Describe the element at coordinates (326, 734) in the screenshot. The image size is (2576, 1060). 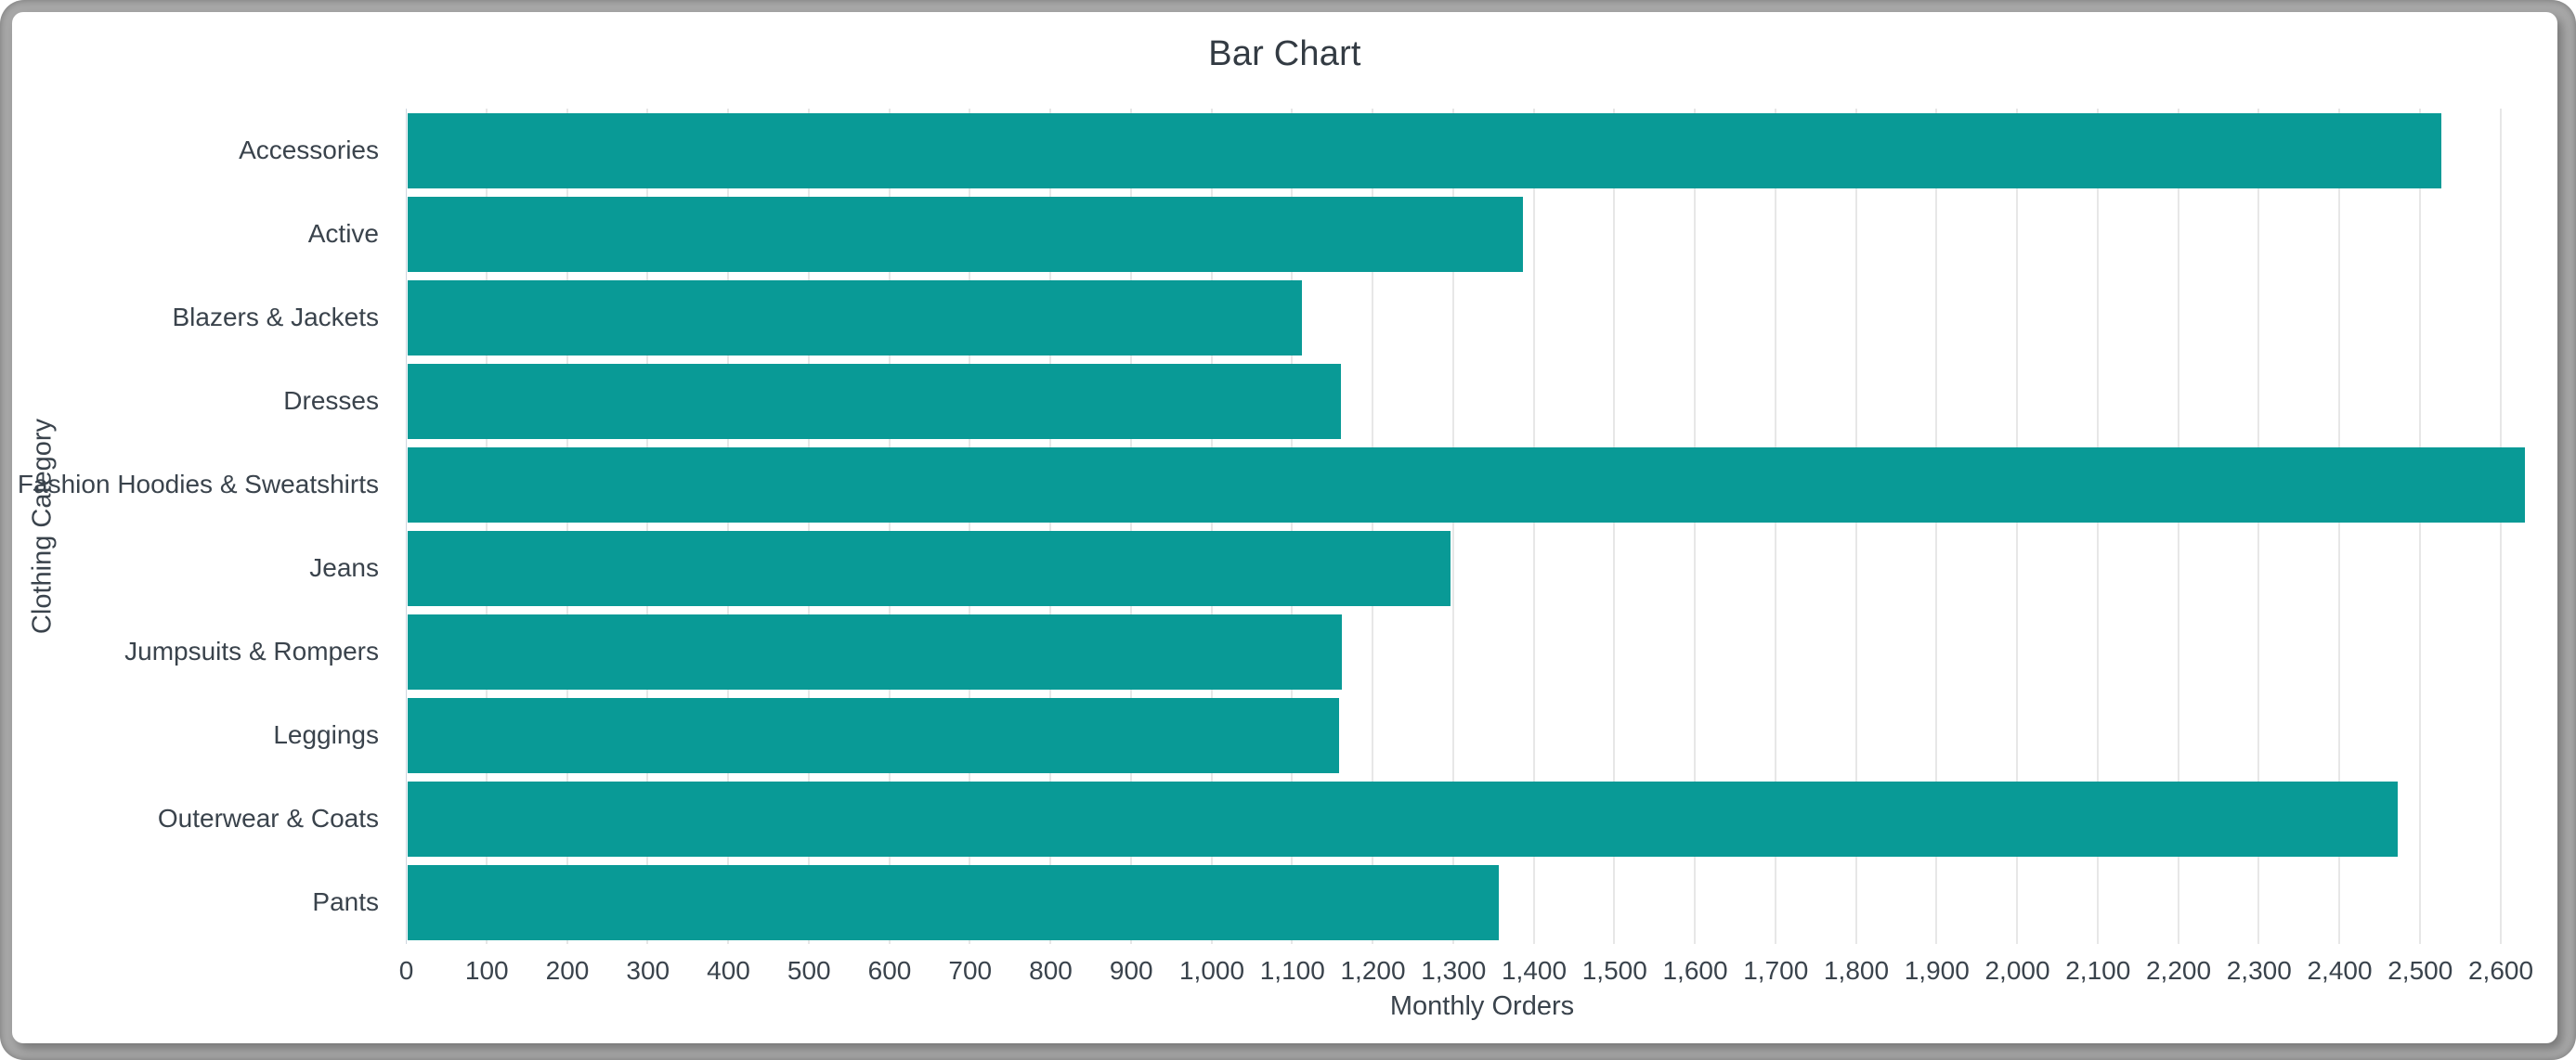
I see `category-label-leggings: Leggings` at that location.